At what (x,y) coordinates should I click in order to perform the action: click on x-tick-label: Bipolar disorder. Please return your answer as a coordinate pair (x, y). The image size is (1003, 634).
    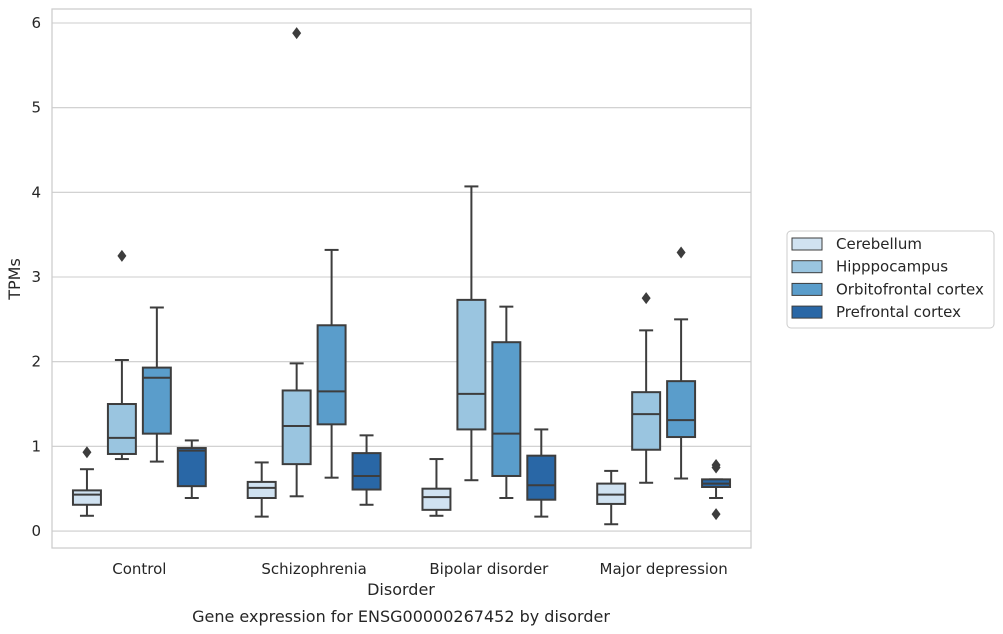
    Looking at the image, I should click on (489, 569).